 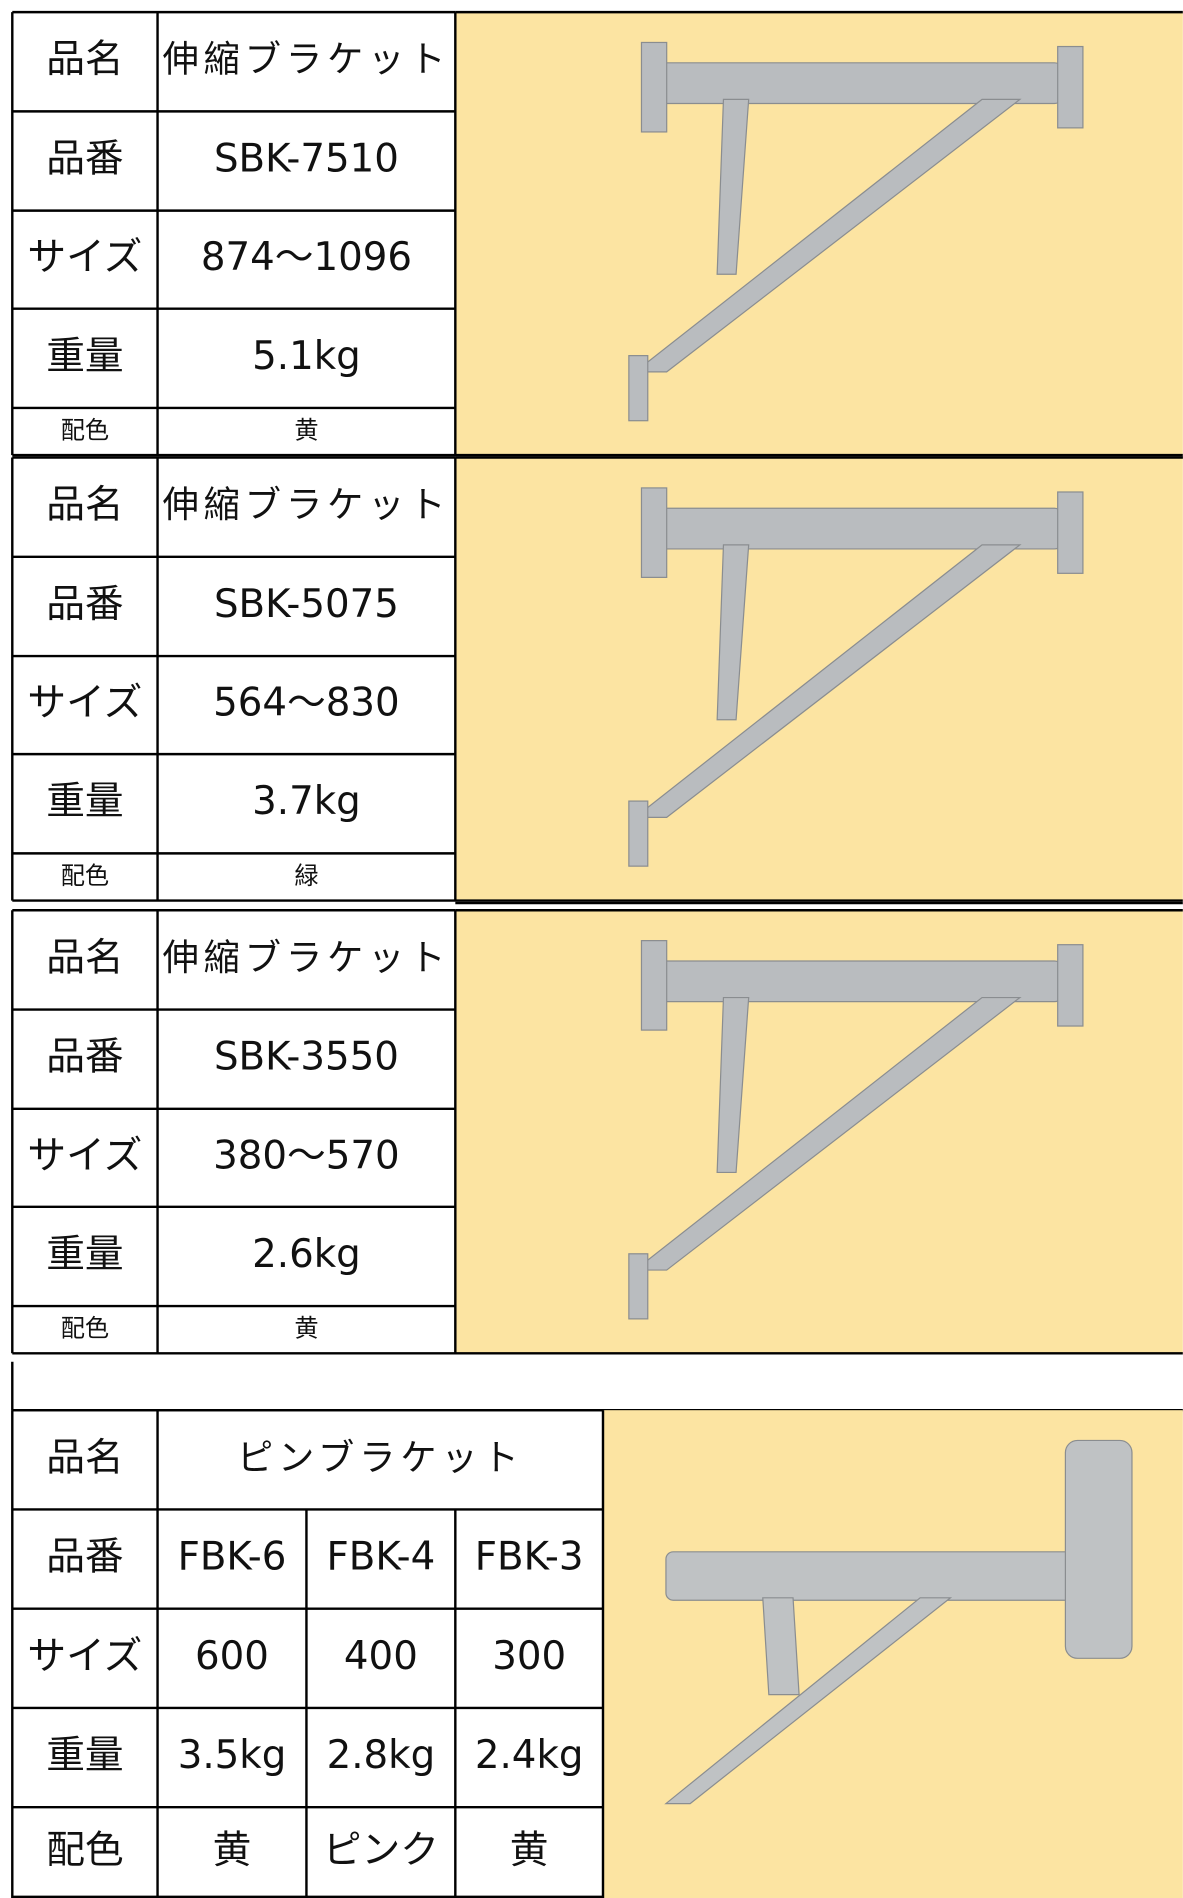 I want to click on row-value: 380～570, so click(x=306, y=1155).